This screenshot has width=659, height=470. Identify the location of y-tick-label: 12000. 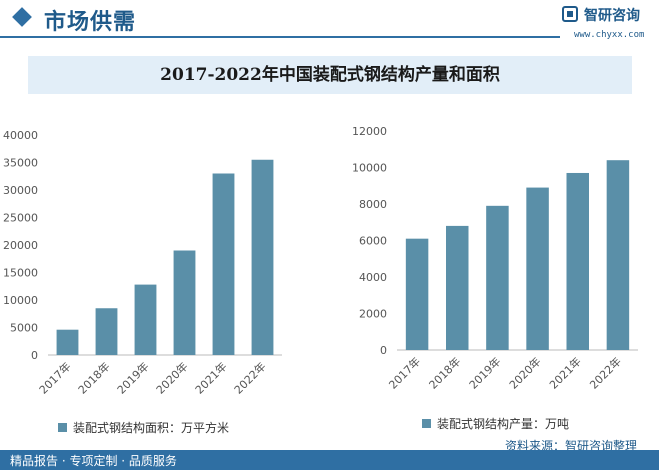
(369, 131).